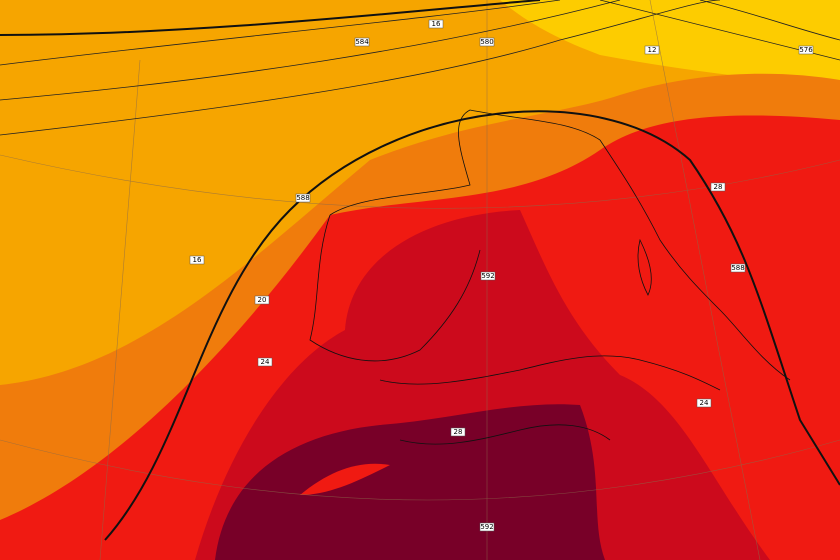 The width and height of the screenshot is (840, 560). I want to click on contour-label: 20, so click(262, 300).